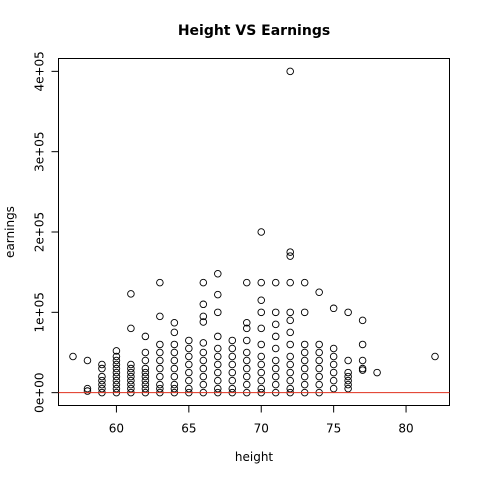 The width and height of the screenshot is (480, 480). I want to click on x-axis-label: height, so click(254, 457).